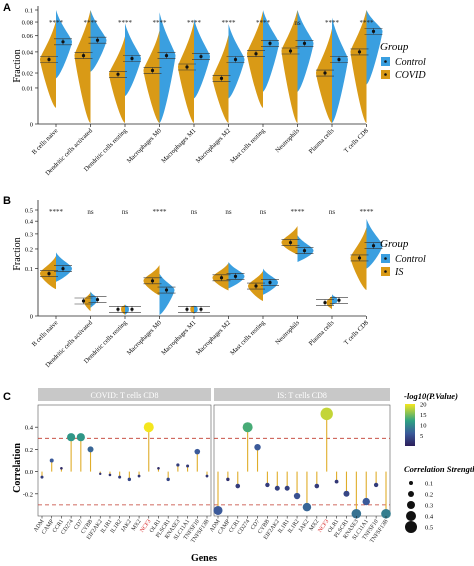  Describe the element at coordinates (45, 333) in the screenshot. I see `x-tick-label: B cells naive` at that location.